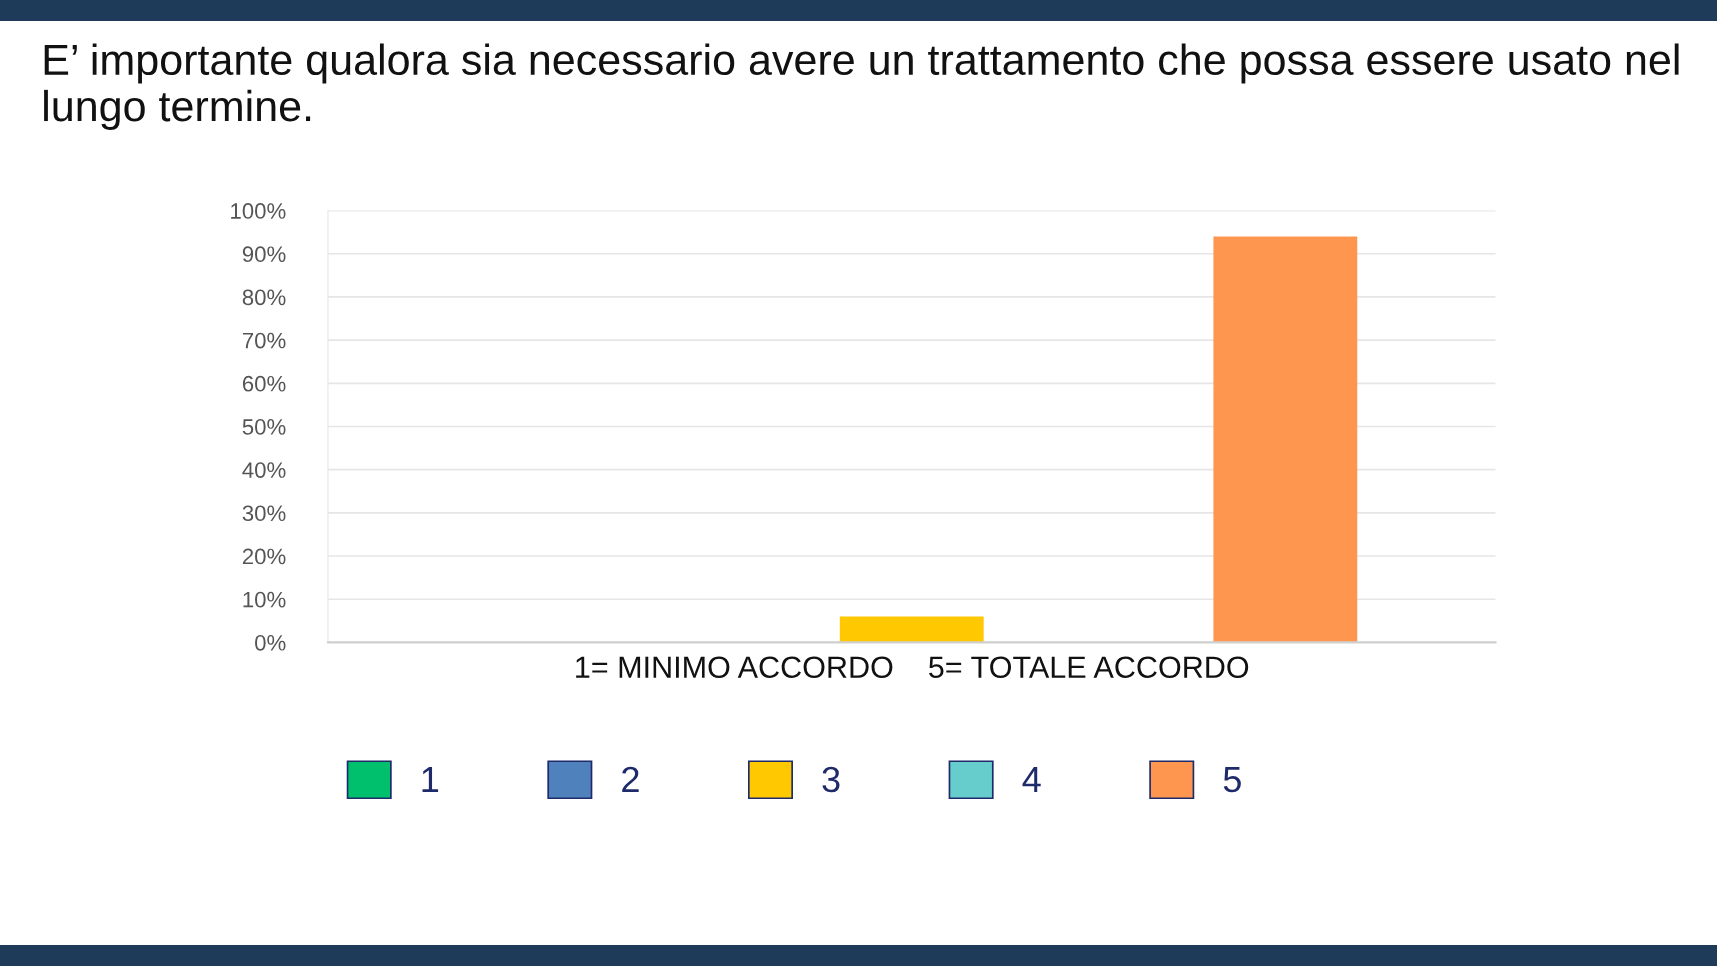 The width and height of the screenshot is (1717, 966). What do you see at coordinates (630, 779) in the screenshot?
I see `legend-label: 2` at bounding box center [630, 779].